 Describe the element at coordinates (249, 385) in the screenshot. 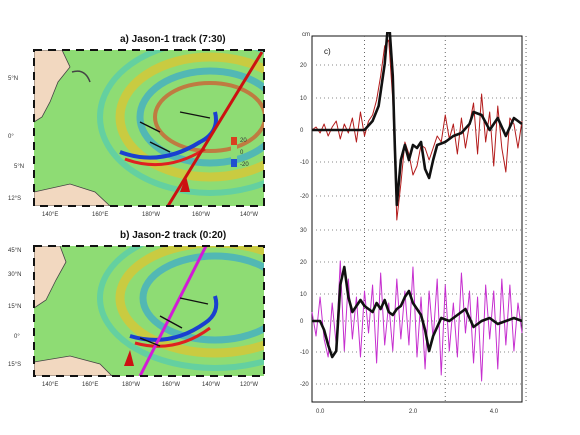

I see `lon-tick: 120°W` at that location.